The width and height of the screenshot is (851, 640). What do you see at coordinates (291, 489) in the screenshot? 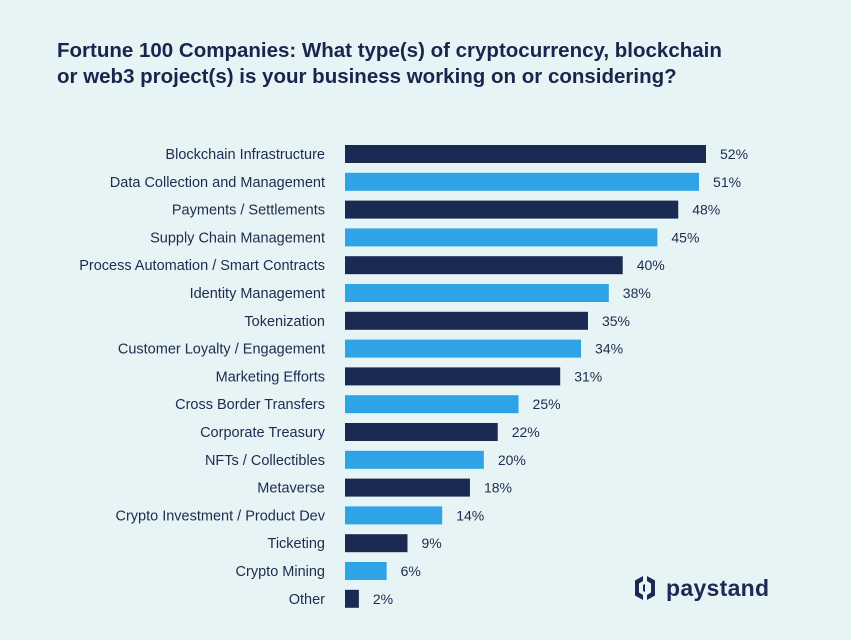
I see `category-label: Metaverse` at bounding box center [291, 489].